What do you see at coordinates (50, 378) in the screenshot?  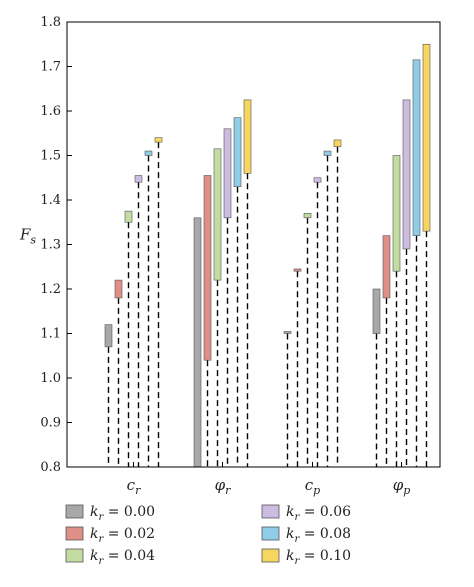 I see `y-tick-label: 1.0` at bounding box center [50, 378].